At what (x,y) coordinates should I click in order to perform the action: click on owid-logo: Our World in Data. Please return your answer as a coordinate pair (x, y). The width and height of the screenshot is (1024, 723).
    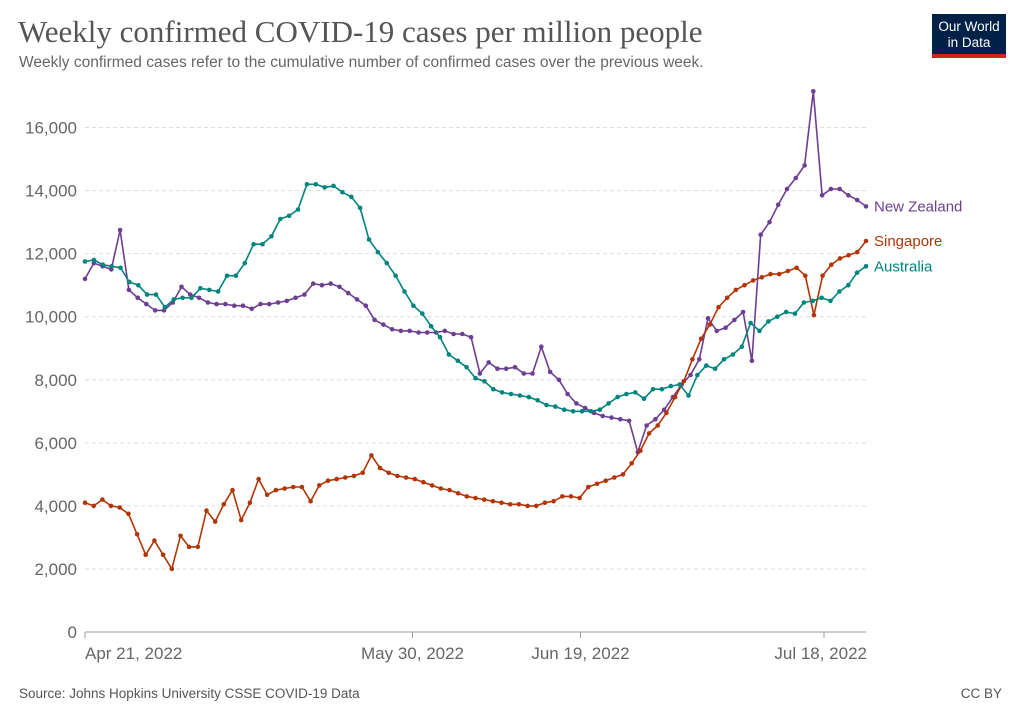
    Looking at the image, I should click on (969, 36).